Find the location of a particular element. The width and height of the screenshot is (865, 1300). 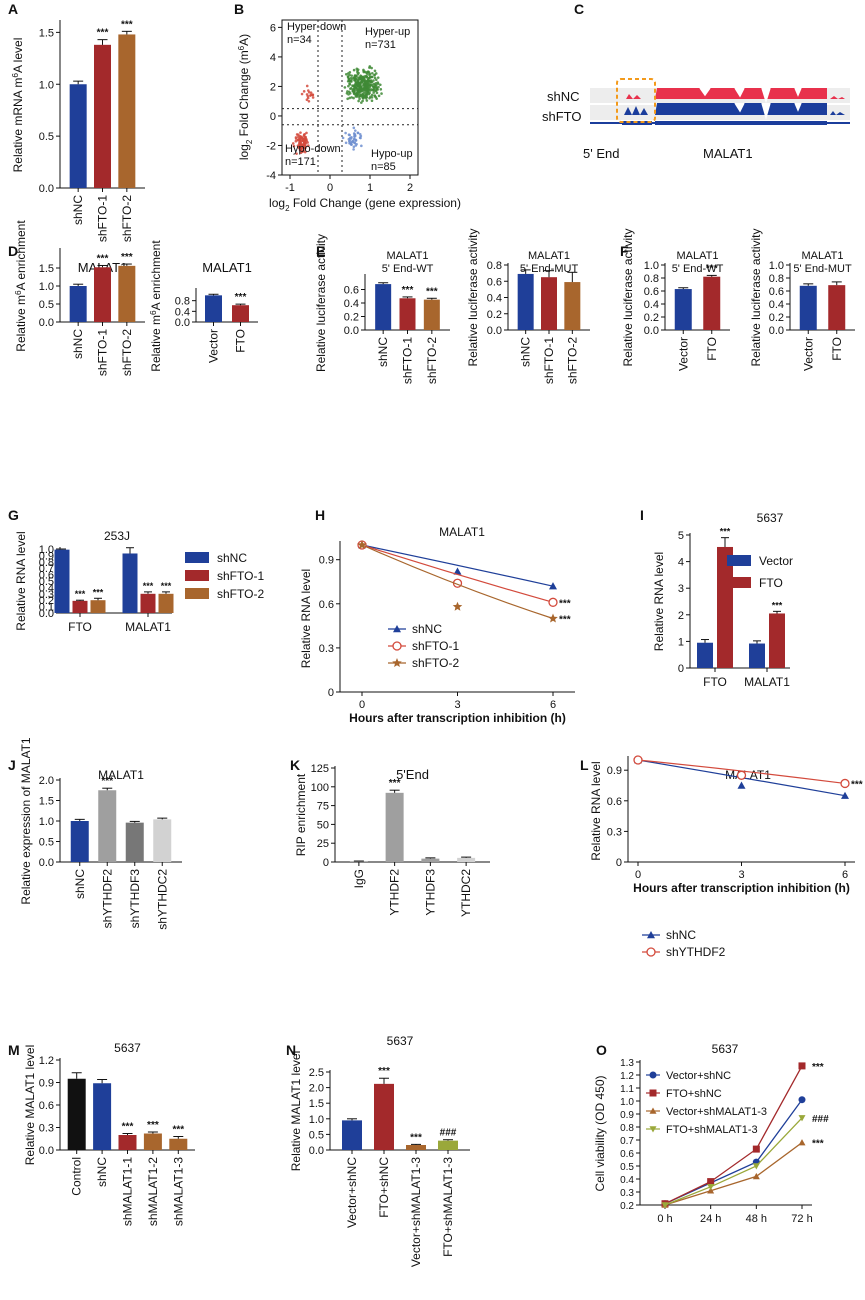

x-tick-label: FTO is located at coordinates (715, 682).